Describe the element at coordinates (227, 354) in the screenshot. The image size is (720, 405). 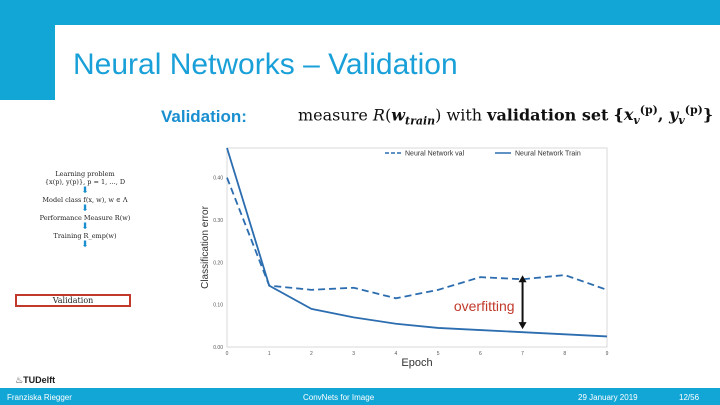
I see `x-tick-label: 0` at that location.